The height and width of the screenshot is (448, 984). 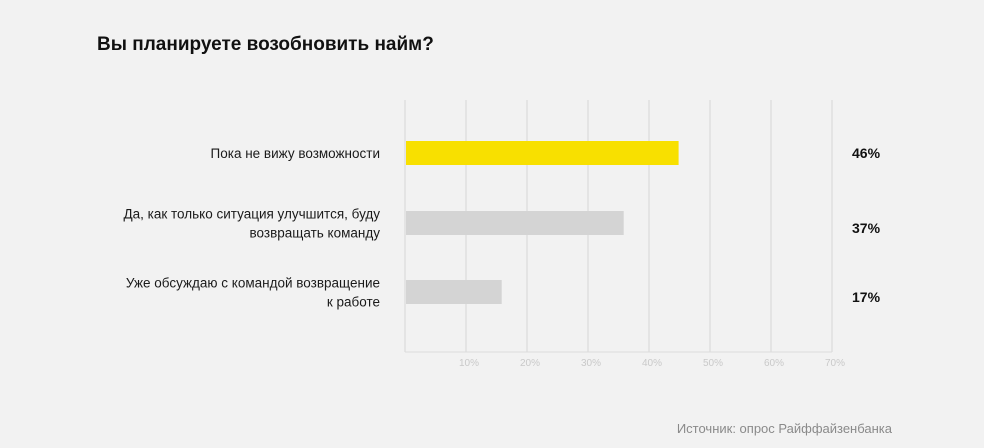 What do you see at coordinates (784, 428) in the screenshot?
I see `source-note: Источник: опрос Райффайзенбанка` at bounding box center [784, 428].